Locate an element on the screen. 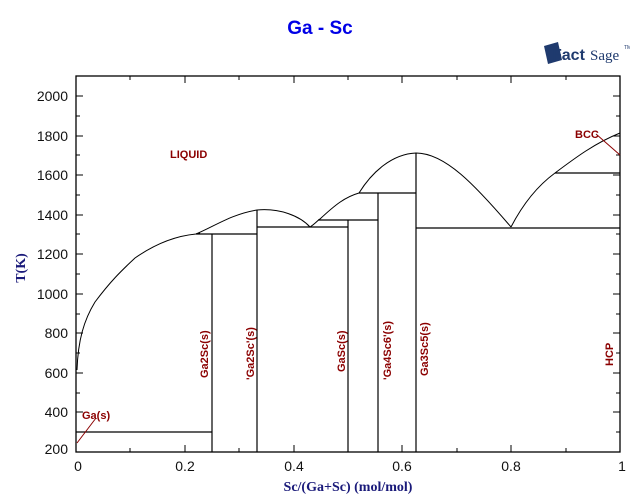 The height and width of the screenshot is (504, 640). y-axis-label: T(K) is located at coordinates (21, 268).